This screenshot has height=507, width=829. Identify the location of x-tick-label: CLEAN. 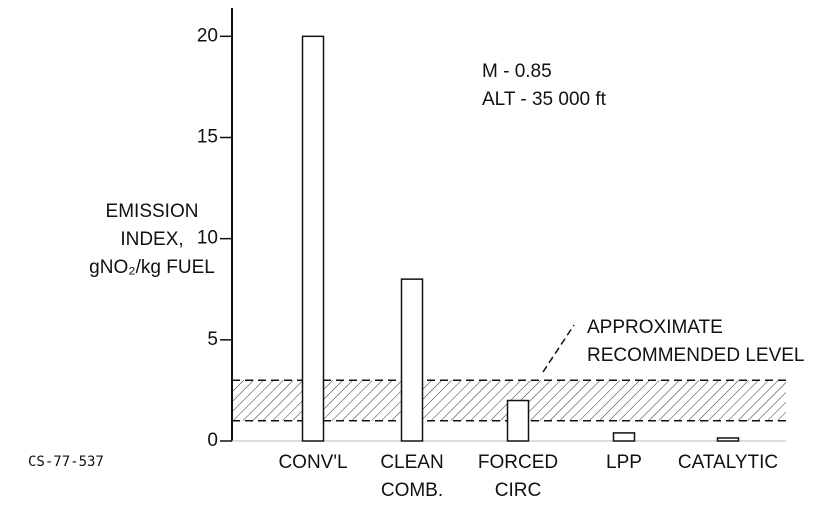
(411, 462).